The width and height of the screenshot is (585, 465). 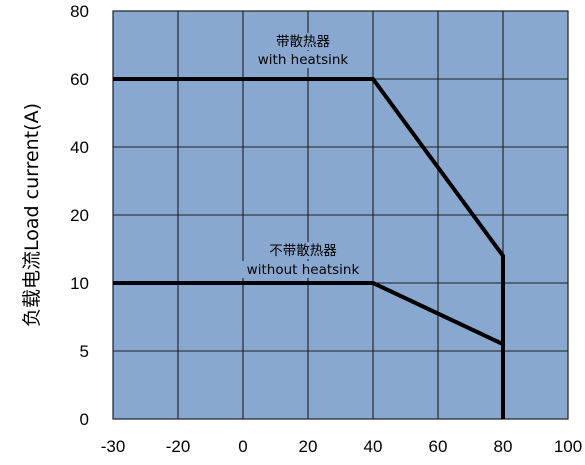 I want to click on x-tick-label: -30, so click(x=113, y=446).